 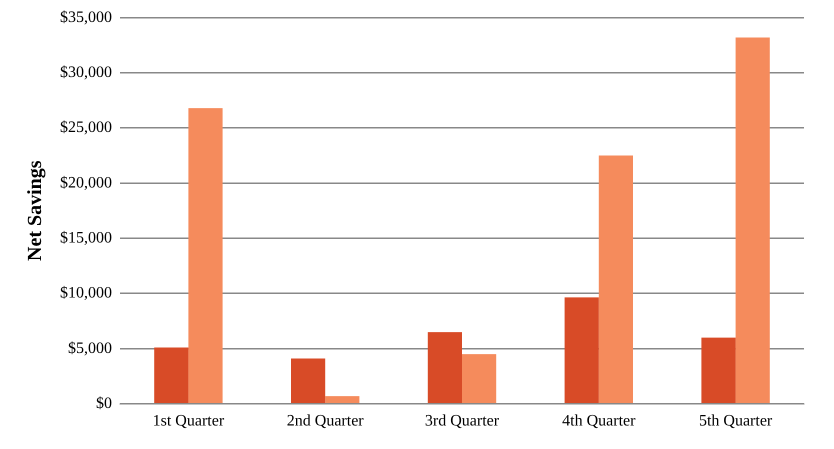 I want to click on y-tick-label: $10,000, so click(x=86, y=293).